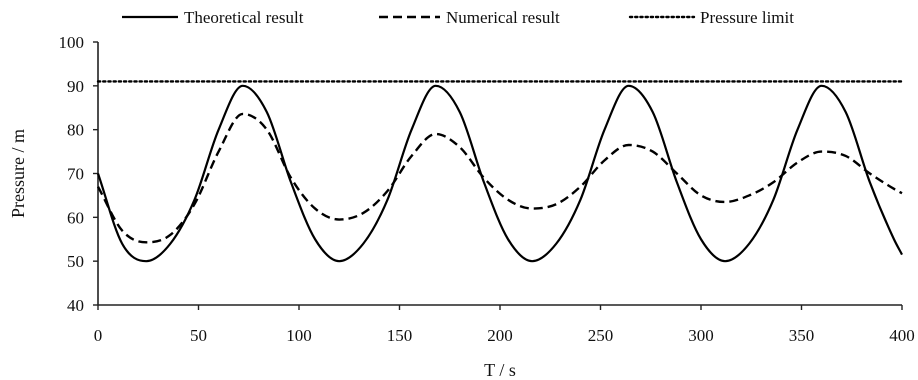 The width and height of the screenshot is (918, 380). What do you see at coordinates (75, 130) in the screenshot?
I see `y-tick-label: 80` at bounding box center [75, 130].